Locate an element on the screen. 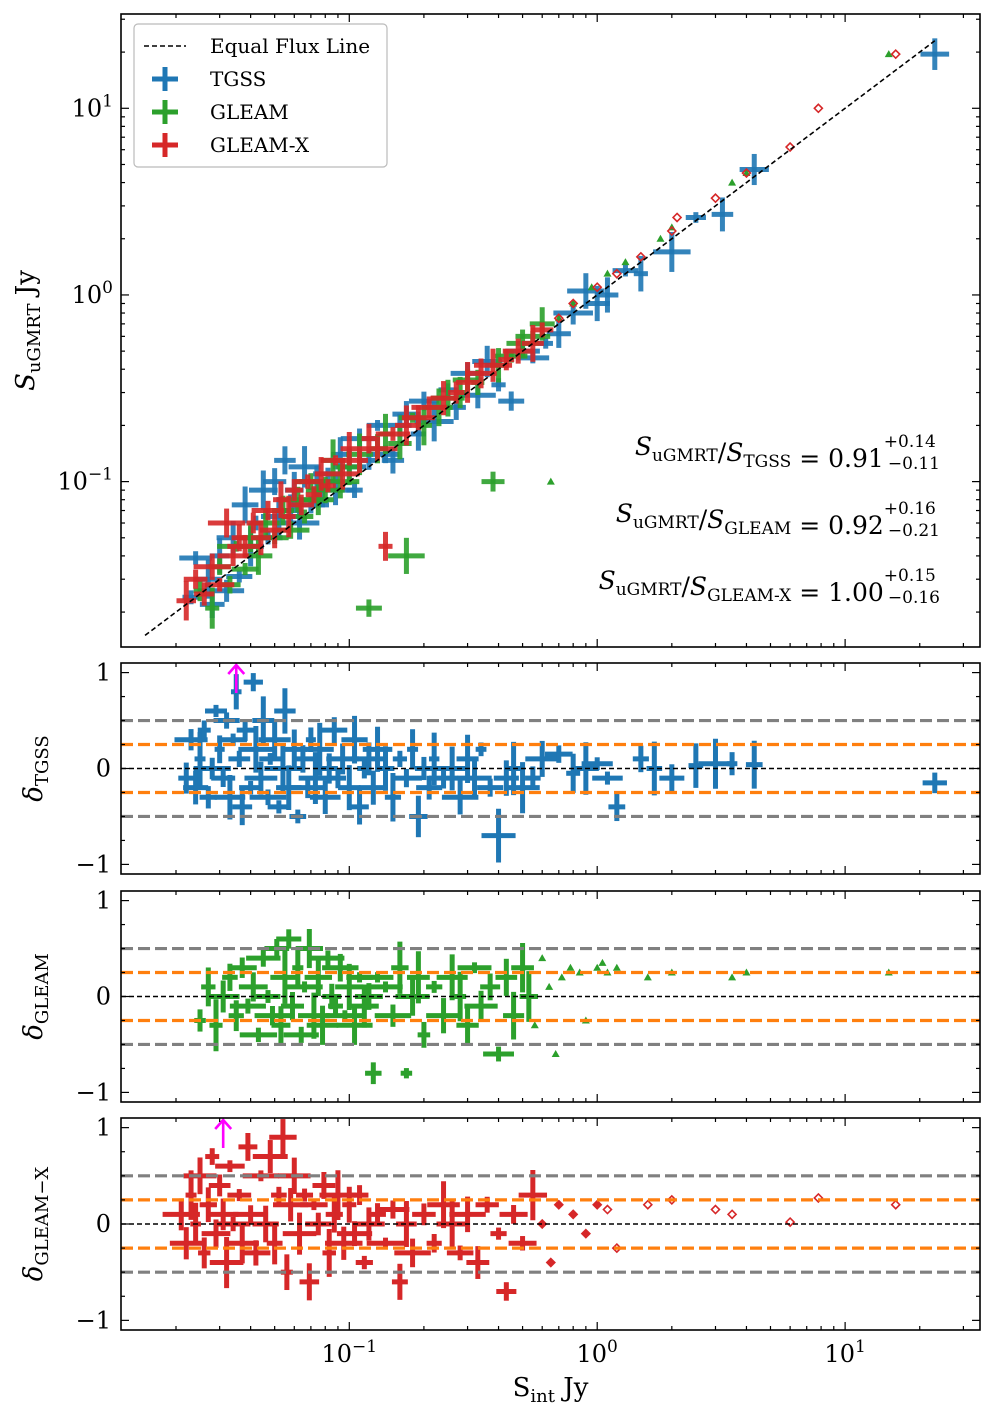  y-axis-label: δTGSS is located at coordinates (36, 768).